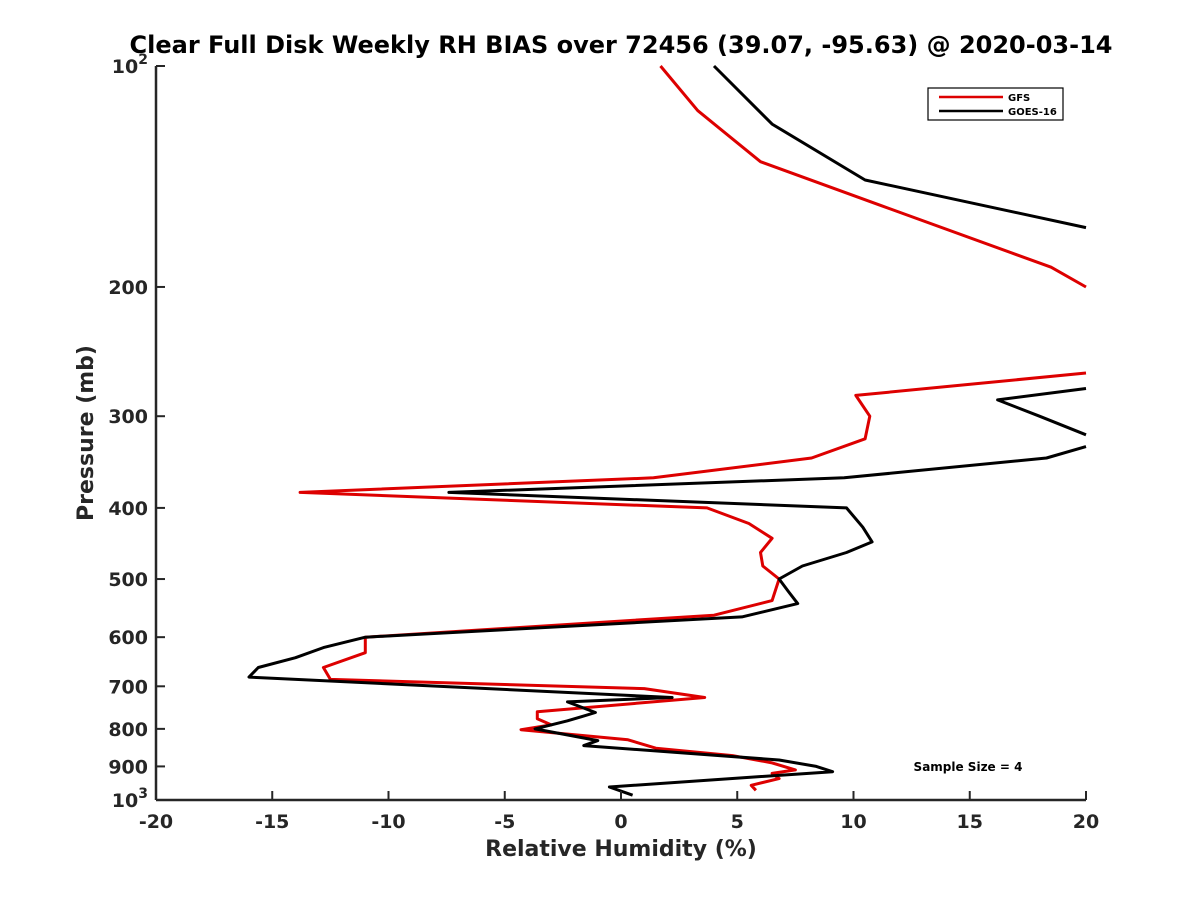 This screenshot has width=1200, height=900. I want to click on y-tick-label: 900, so click(128, 767).